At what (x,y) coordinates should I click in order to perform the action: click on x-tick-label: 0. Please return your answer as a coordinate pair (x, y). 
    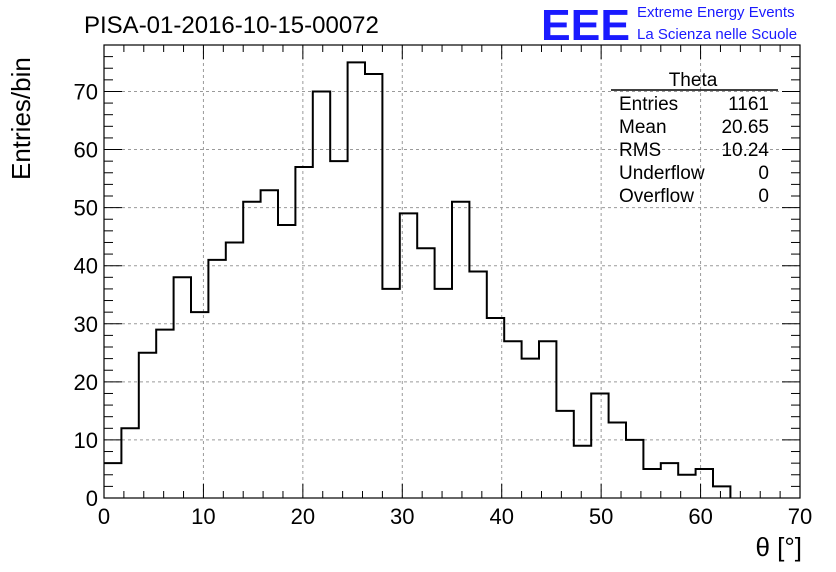
    Looking at the image, I should click on (104, 516).